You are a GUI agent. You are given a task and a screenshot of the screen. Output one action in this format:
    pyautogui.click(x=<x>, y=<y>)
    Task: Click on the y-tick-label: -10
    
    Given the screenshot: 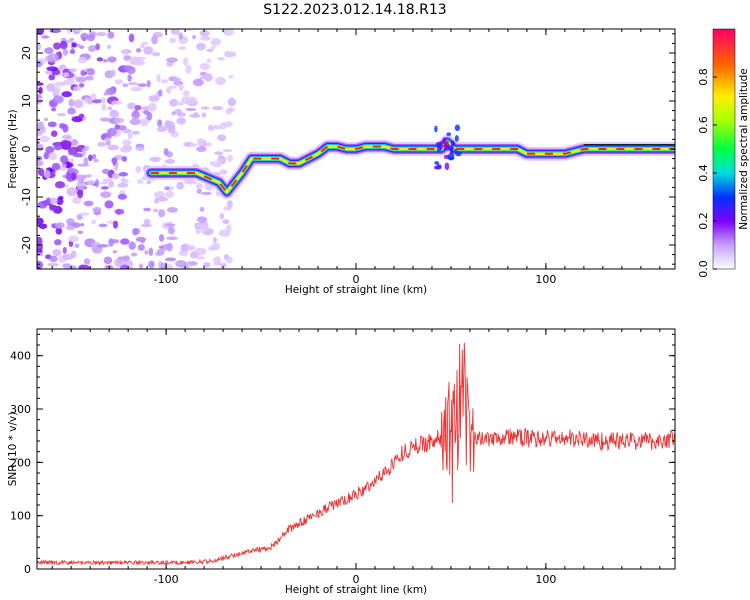 What is the action you would take?
    pyautogui.click(x=26, y=197)
    